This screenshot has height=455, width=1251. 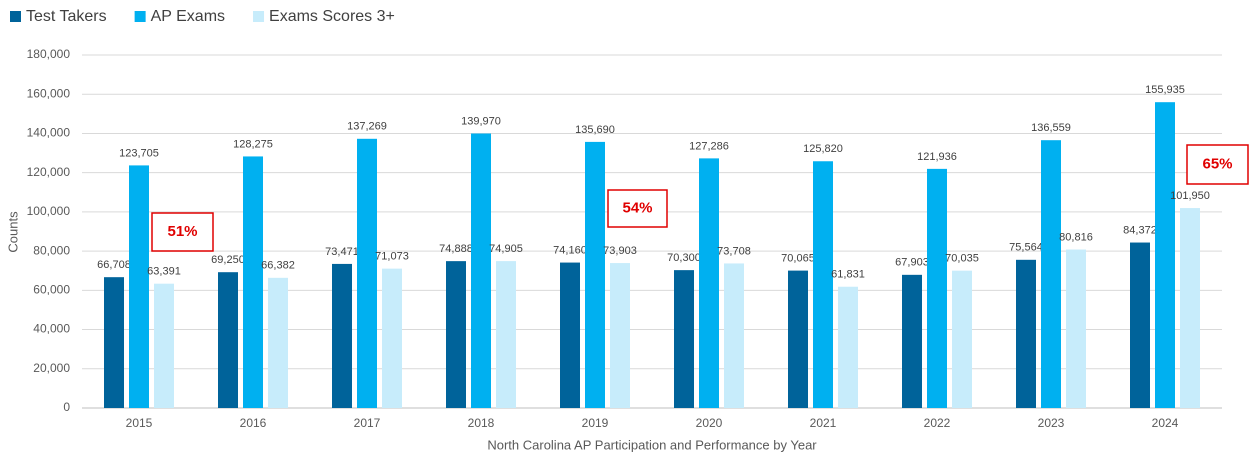 I want to click on x-tick-label: 2018, so click(x=481, y=423).